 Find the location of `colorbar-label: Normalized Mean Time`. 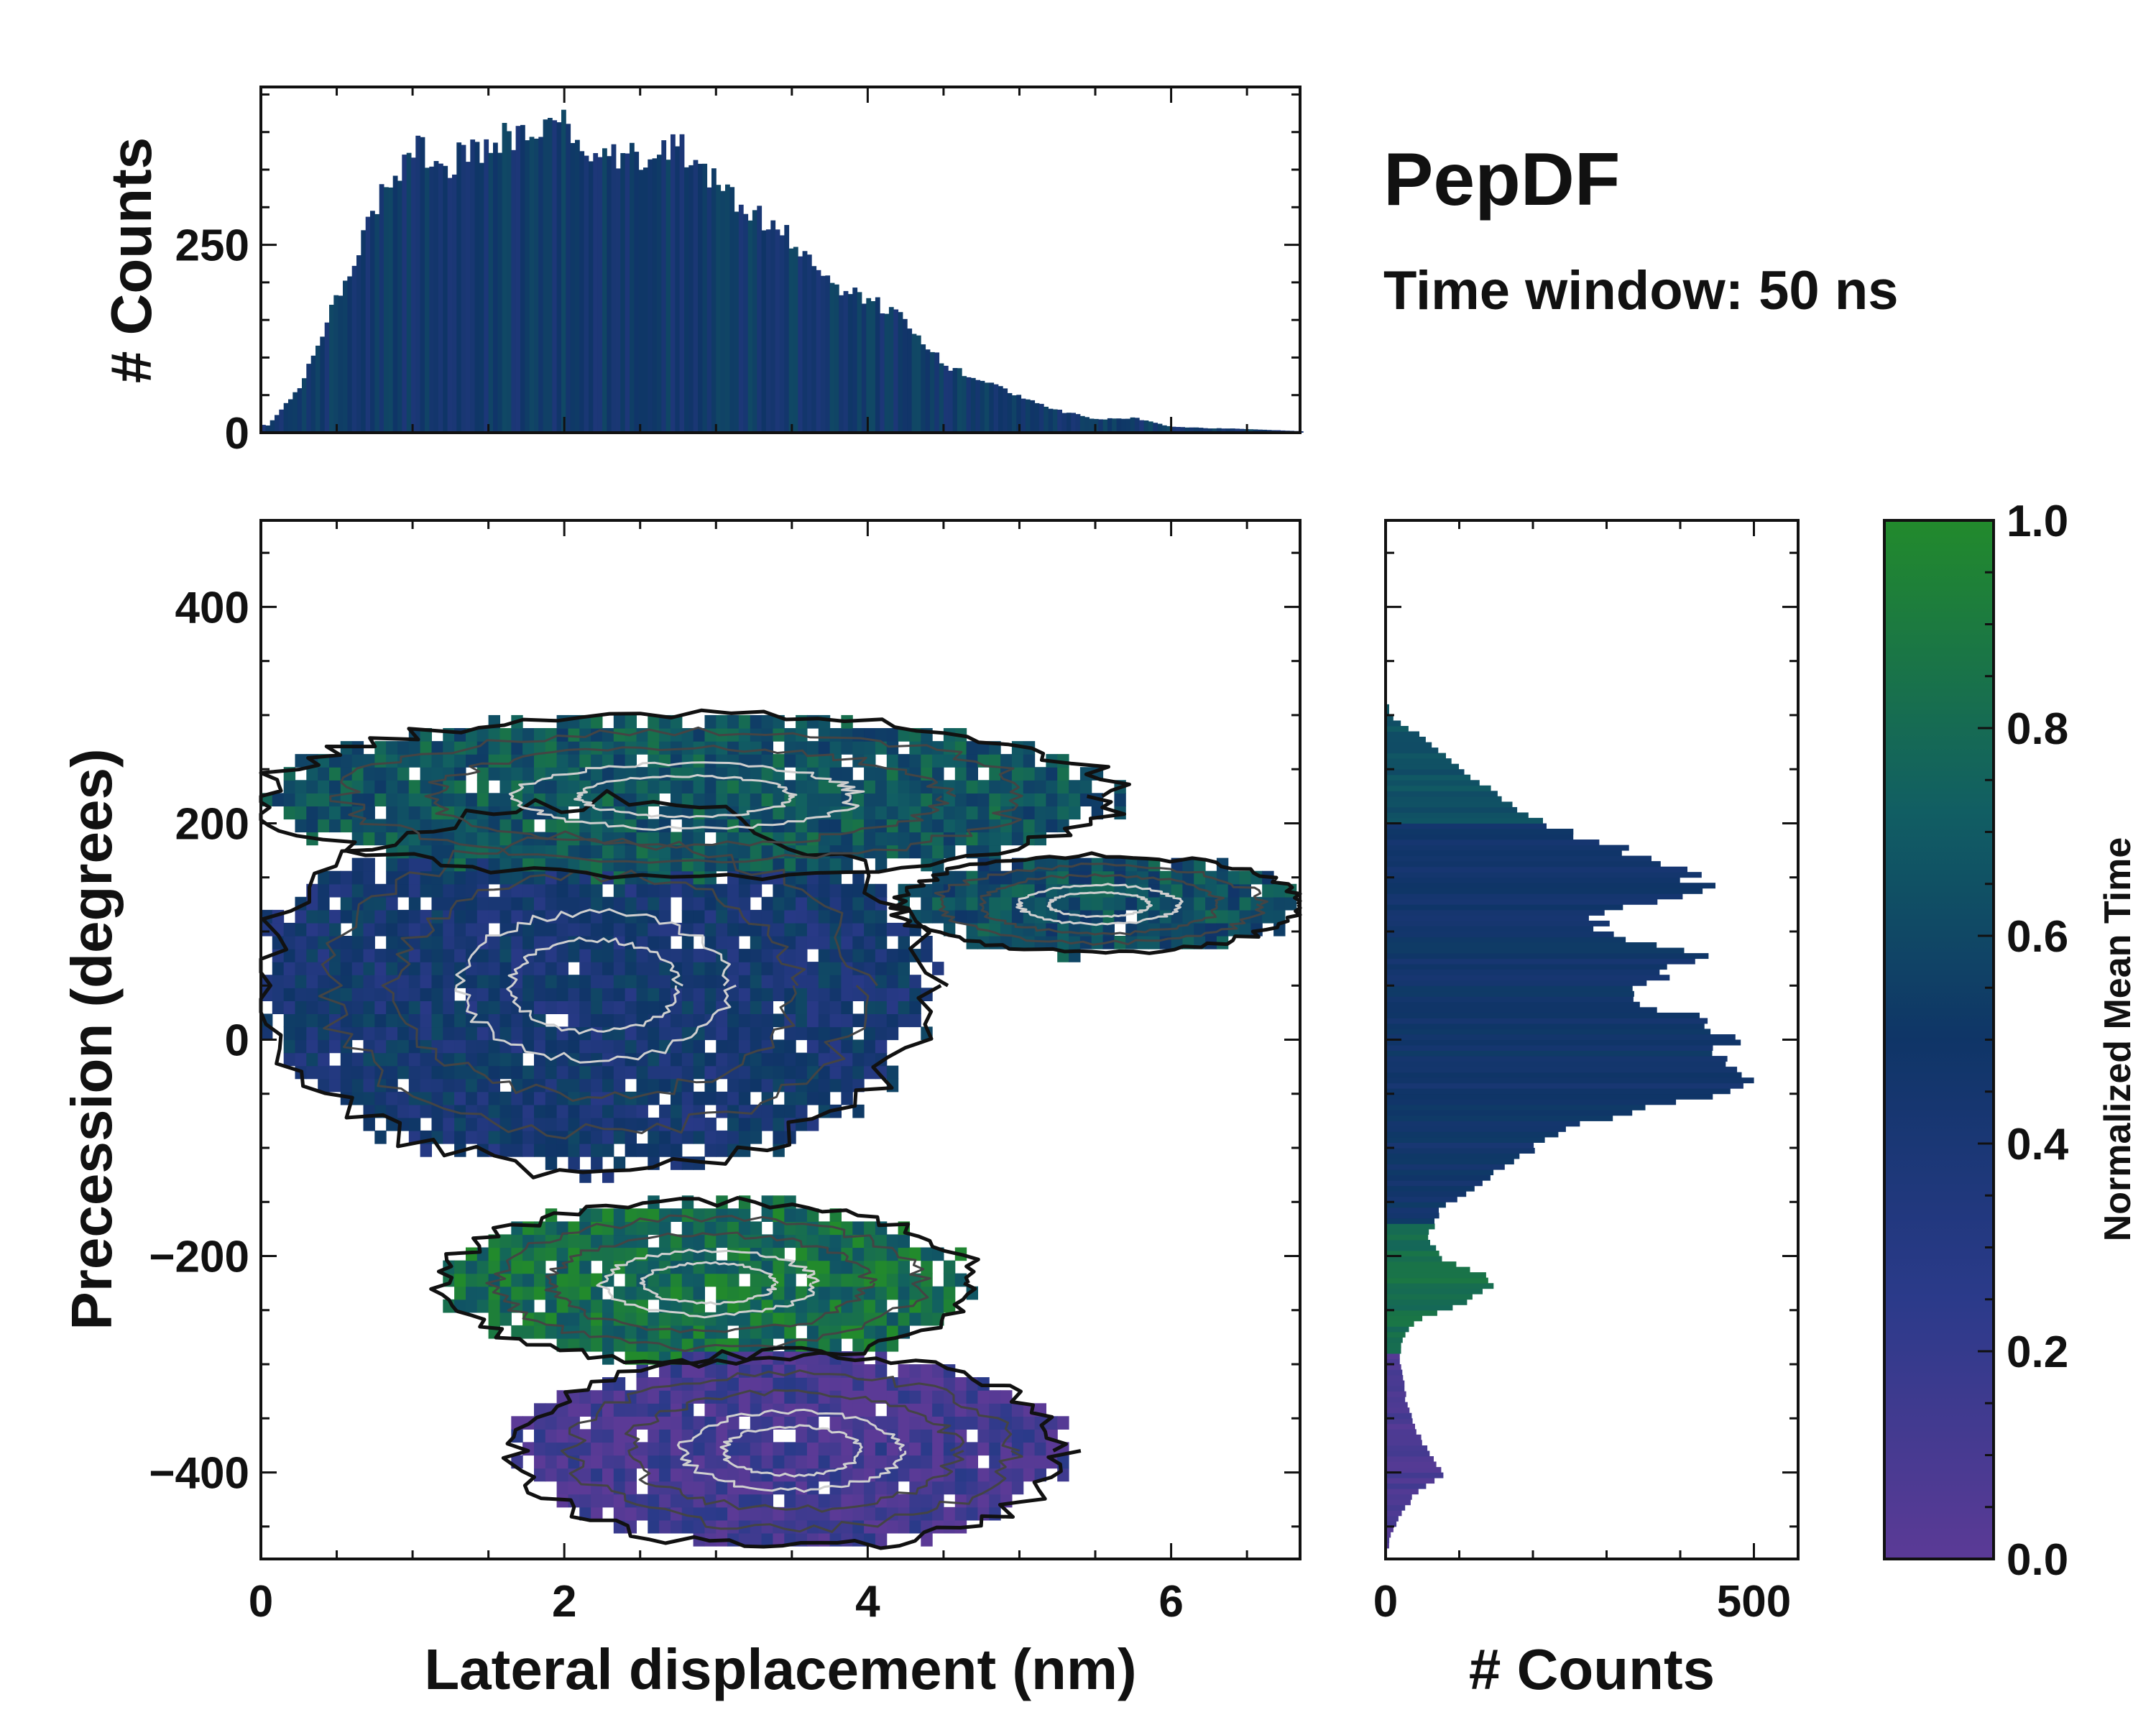

colorbar-label: Normalized Mean Time is located at coordinates (2118, 1039).